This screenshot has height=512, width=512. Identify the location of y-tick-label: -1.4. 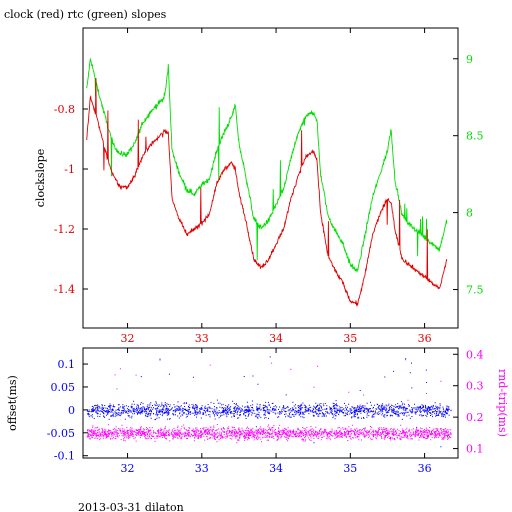
(64, 289).